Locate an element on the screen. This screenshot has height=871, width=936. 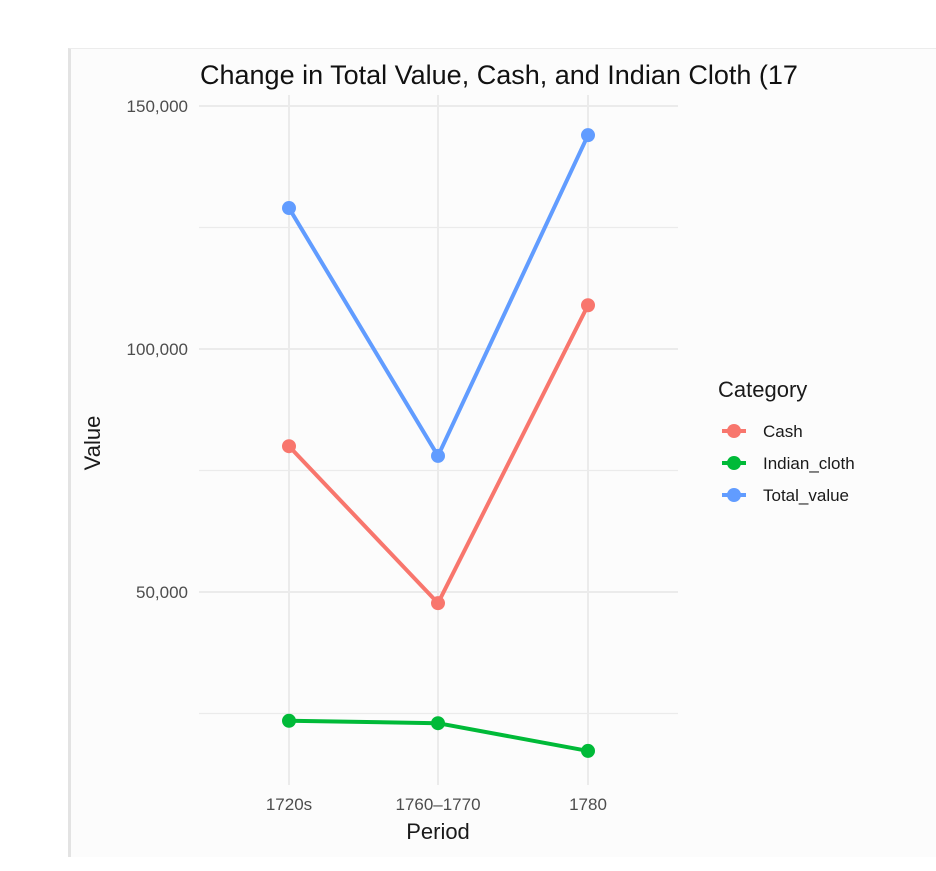
y-tick-label: 100,000 is located at coordinates (157, 349).